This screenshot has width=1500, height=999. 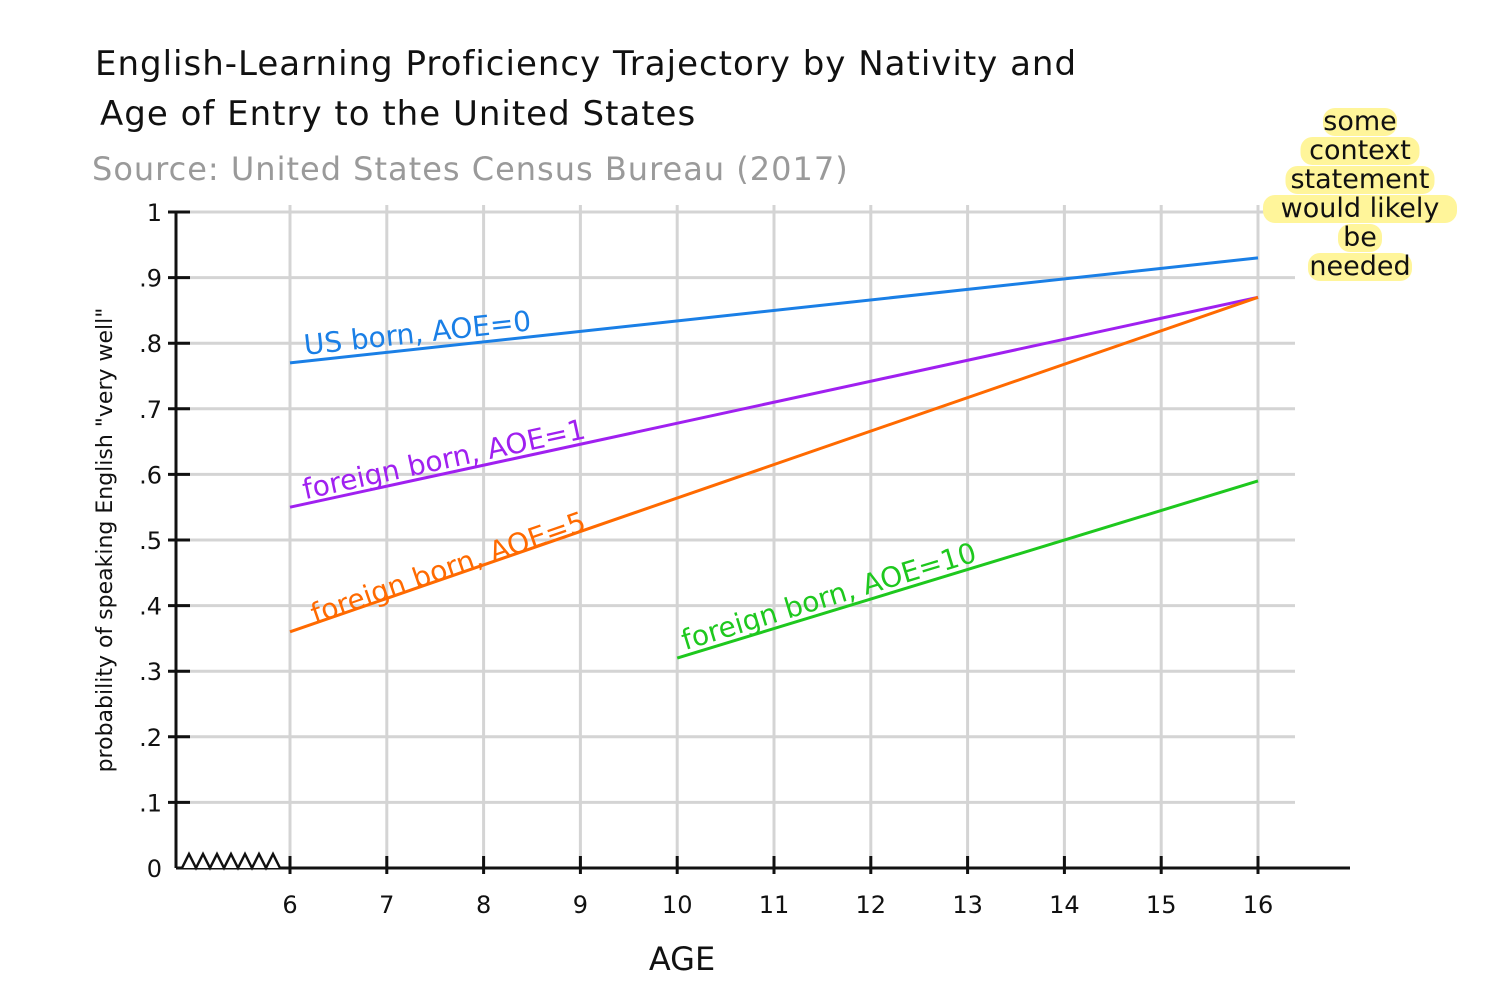 I want to click on note-line: needed, so click(x=1359, y=266).